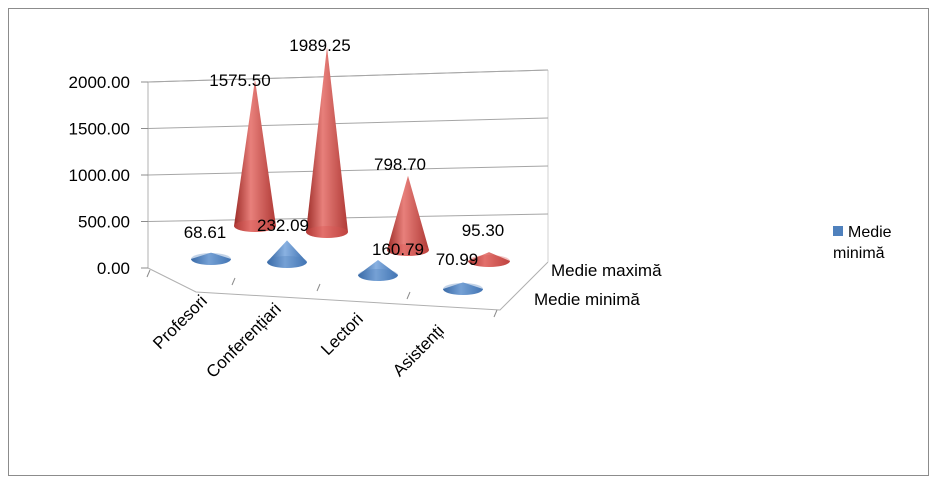 This screenshot has height=480, width=935. Describe the element at coordinates (113, 268) in the screenshot. I see `y-tick-label: 0.00` at that location.